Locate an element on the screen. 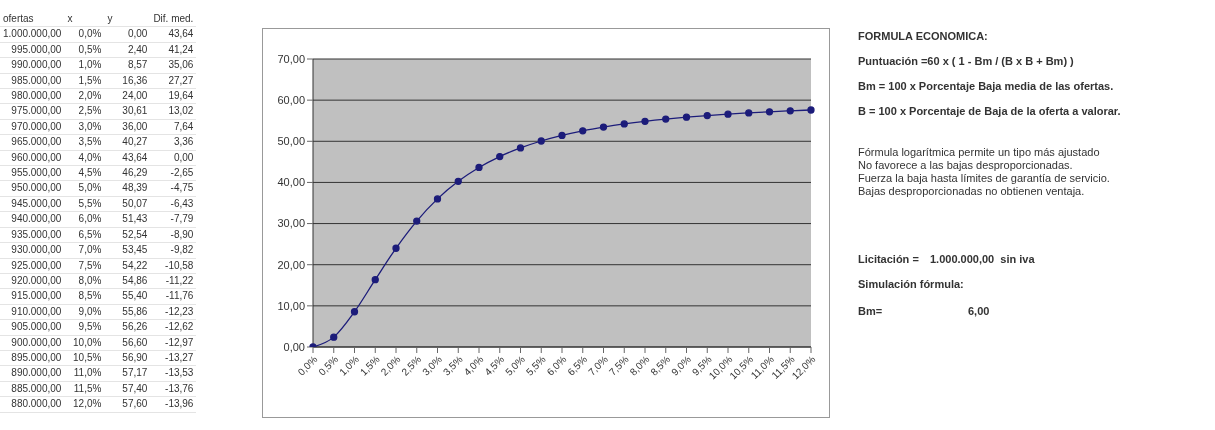 The width and height of the screenshot is (1215, 430). text: Bajas desproporcionadas no obtienen ventaja. is located at coordinates (971, 191).